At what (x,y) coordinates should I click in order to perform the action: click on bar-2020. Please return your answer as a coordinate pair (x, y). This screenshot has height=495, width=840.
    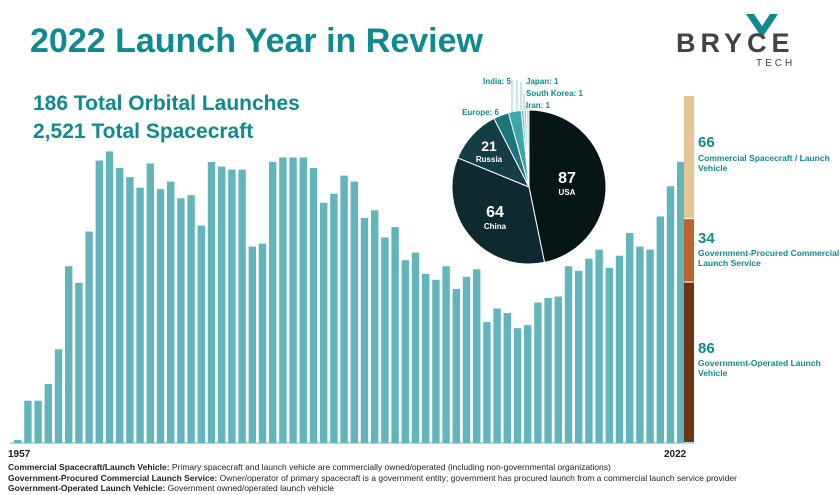
    Looking at the image, I should click on (660, 329).